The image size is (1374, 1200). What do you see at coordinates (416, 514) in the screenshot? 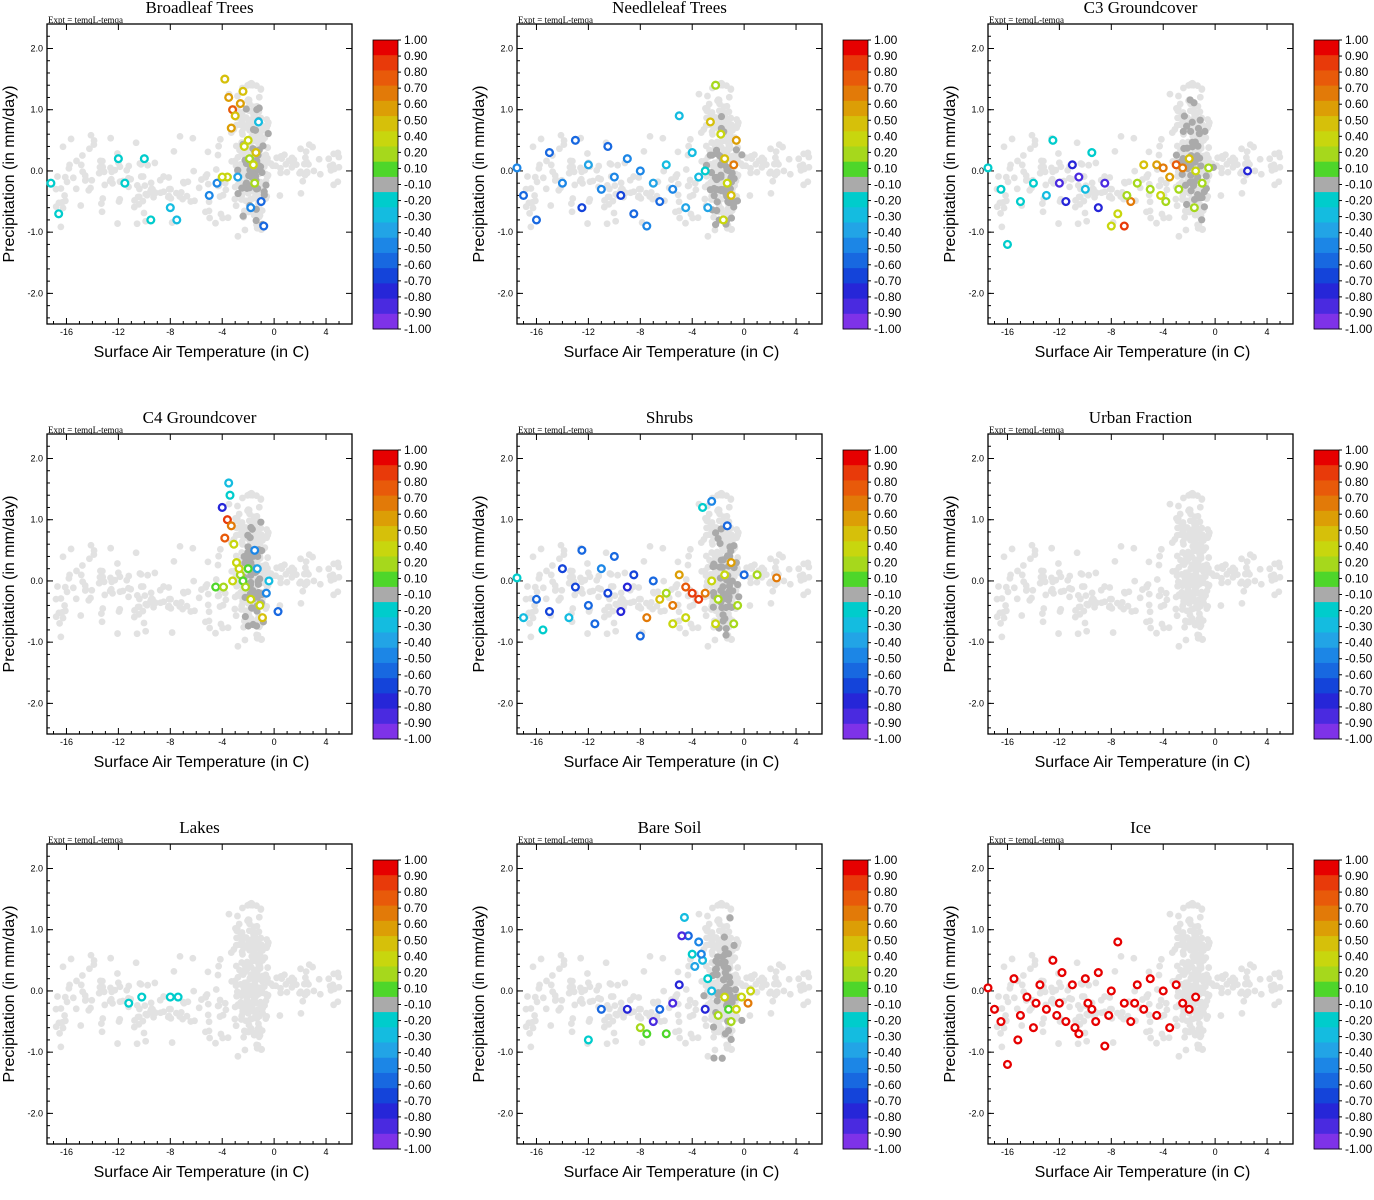
I see `colorbar-label: 0.60` at bounding box center [416, 514].